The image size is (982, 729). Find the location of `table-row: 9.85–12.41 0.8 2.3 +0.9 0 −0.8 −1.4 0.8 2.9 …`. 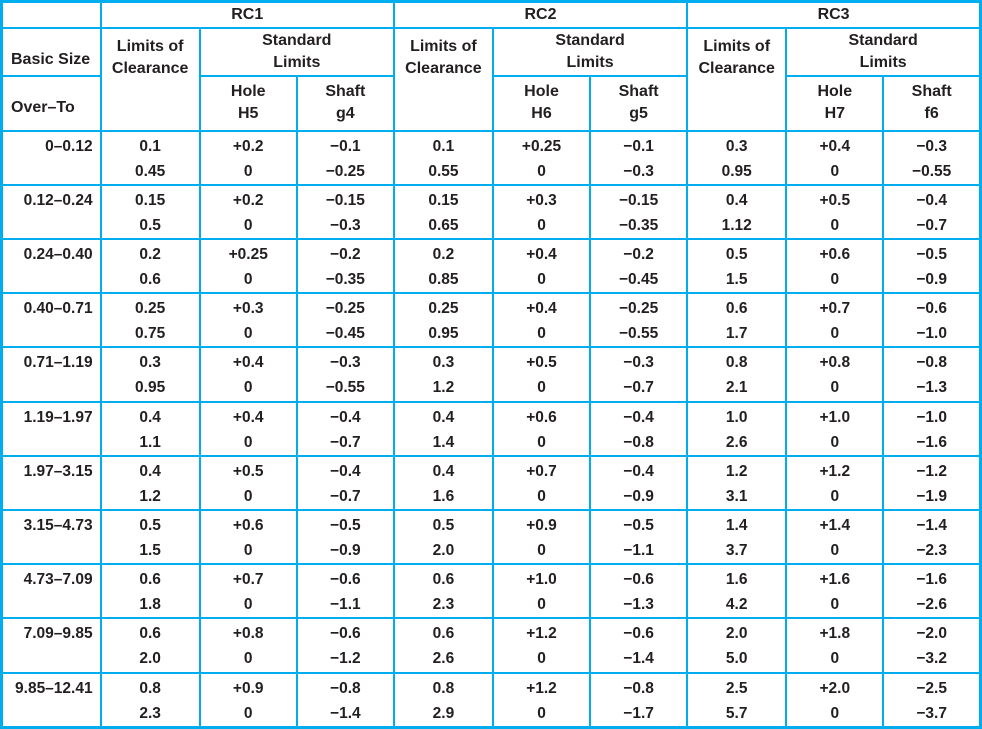

table-row: 9.85–12.41 0.8 2.3 +0.9 0 −0.8 −1.4 0.8 2.9 … is located at coordinates (491, 700).